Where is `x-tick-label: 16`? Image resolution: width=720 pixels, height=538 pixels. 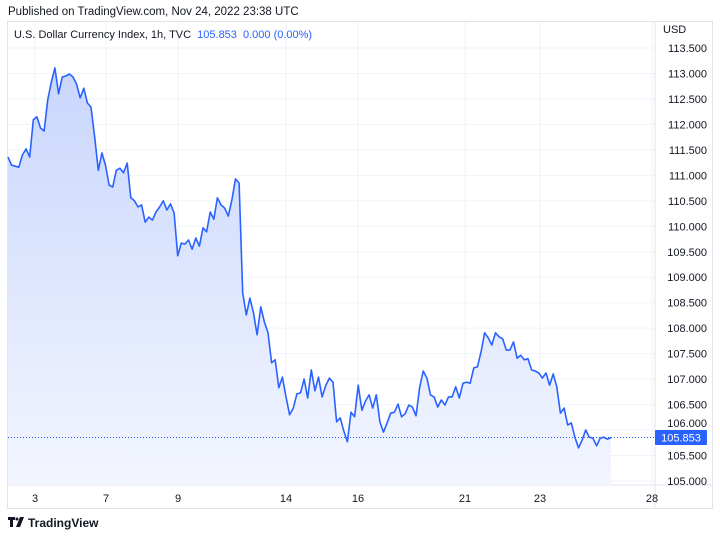
x-tick-label: 16 is located at coordinates (358, 499).